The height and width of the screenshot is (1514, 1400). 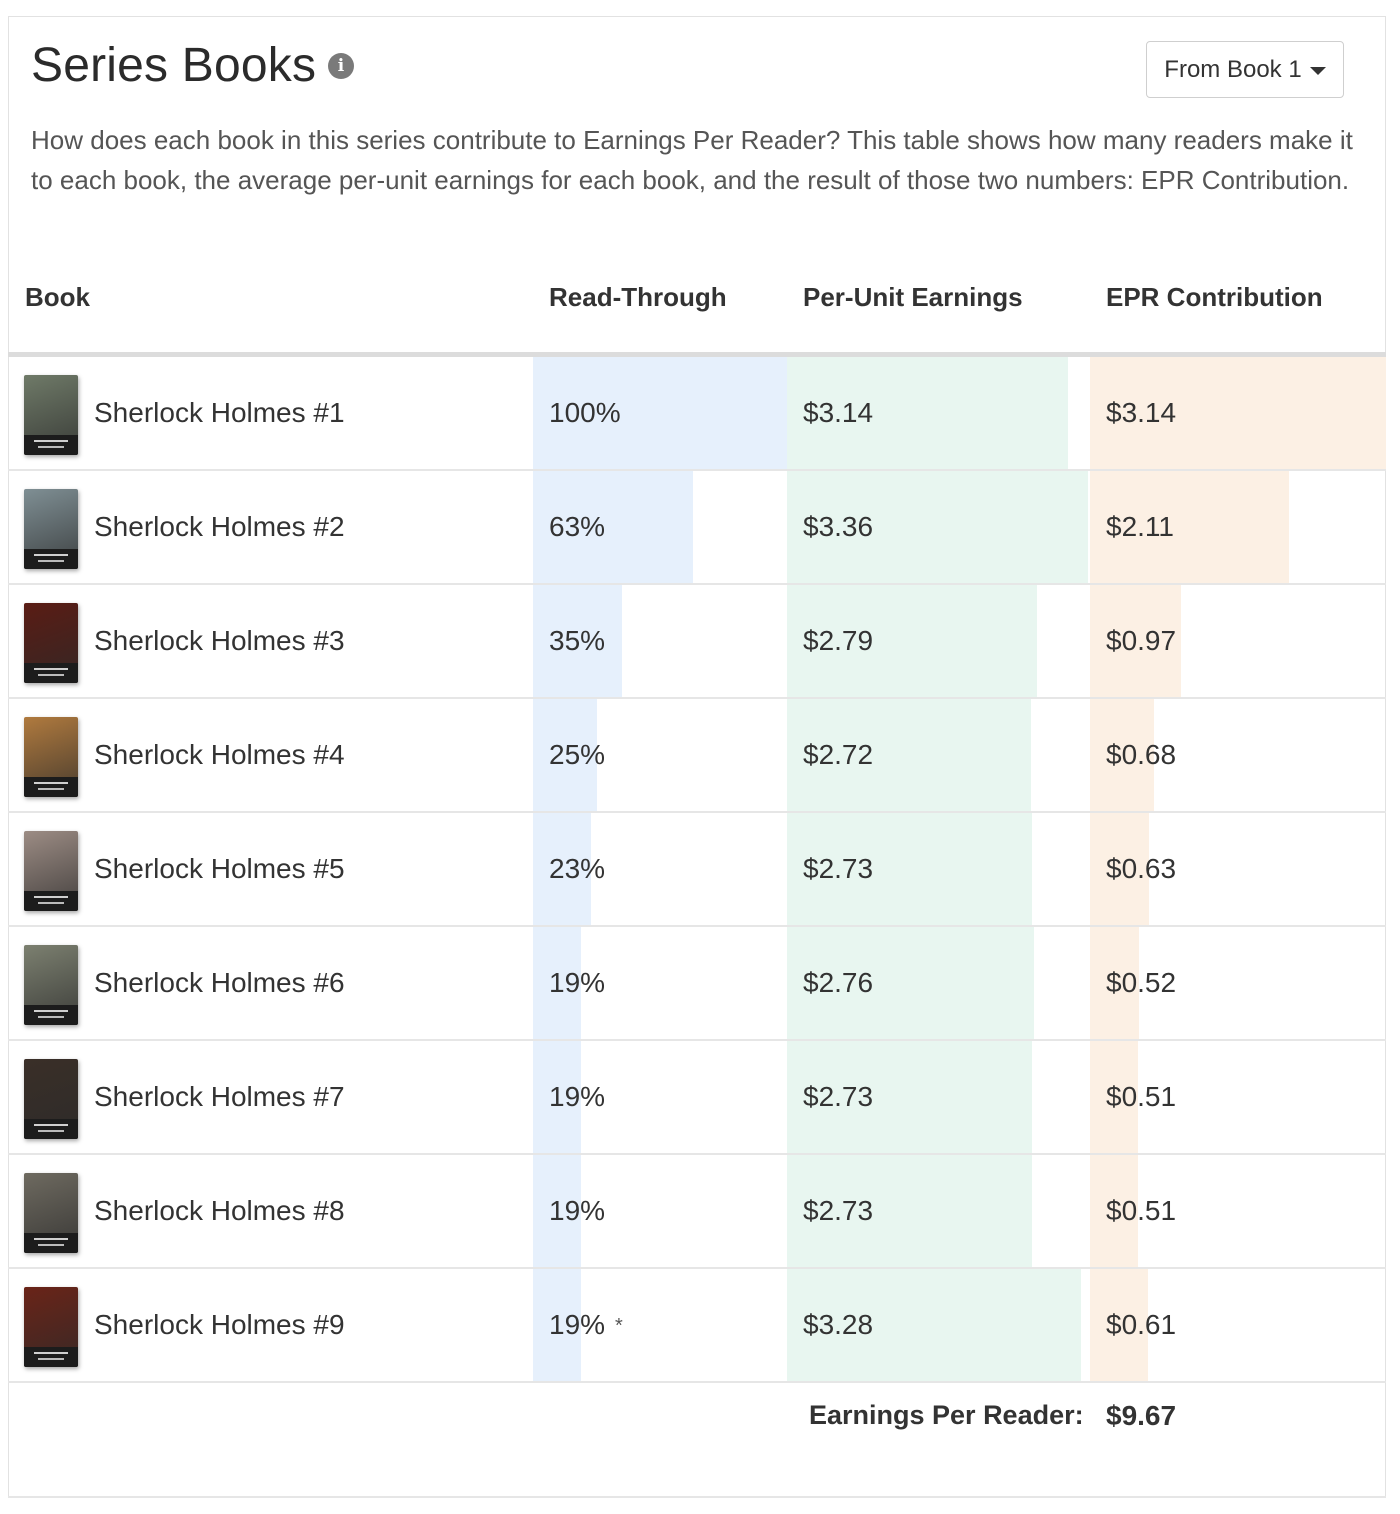 I want to click on book-title: Sherlock Holmes #7, so click(x=219, y=1096).